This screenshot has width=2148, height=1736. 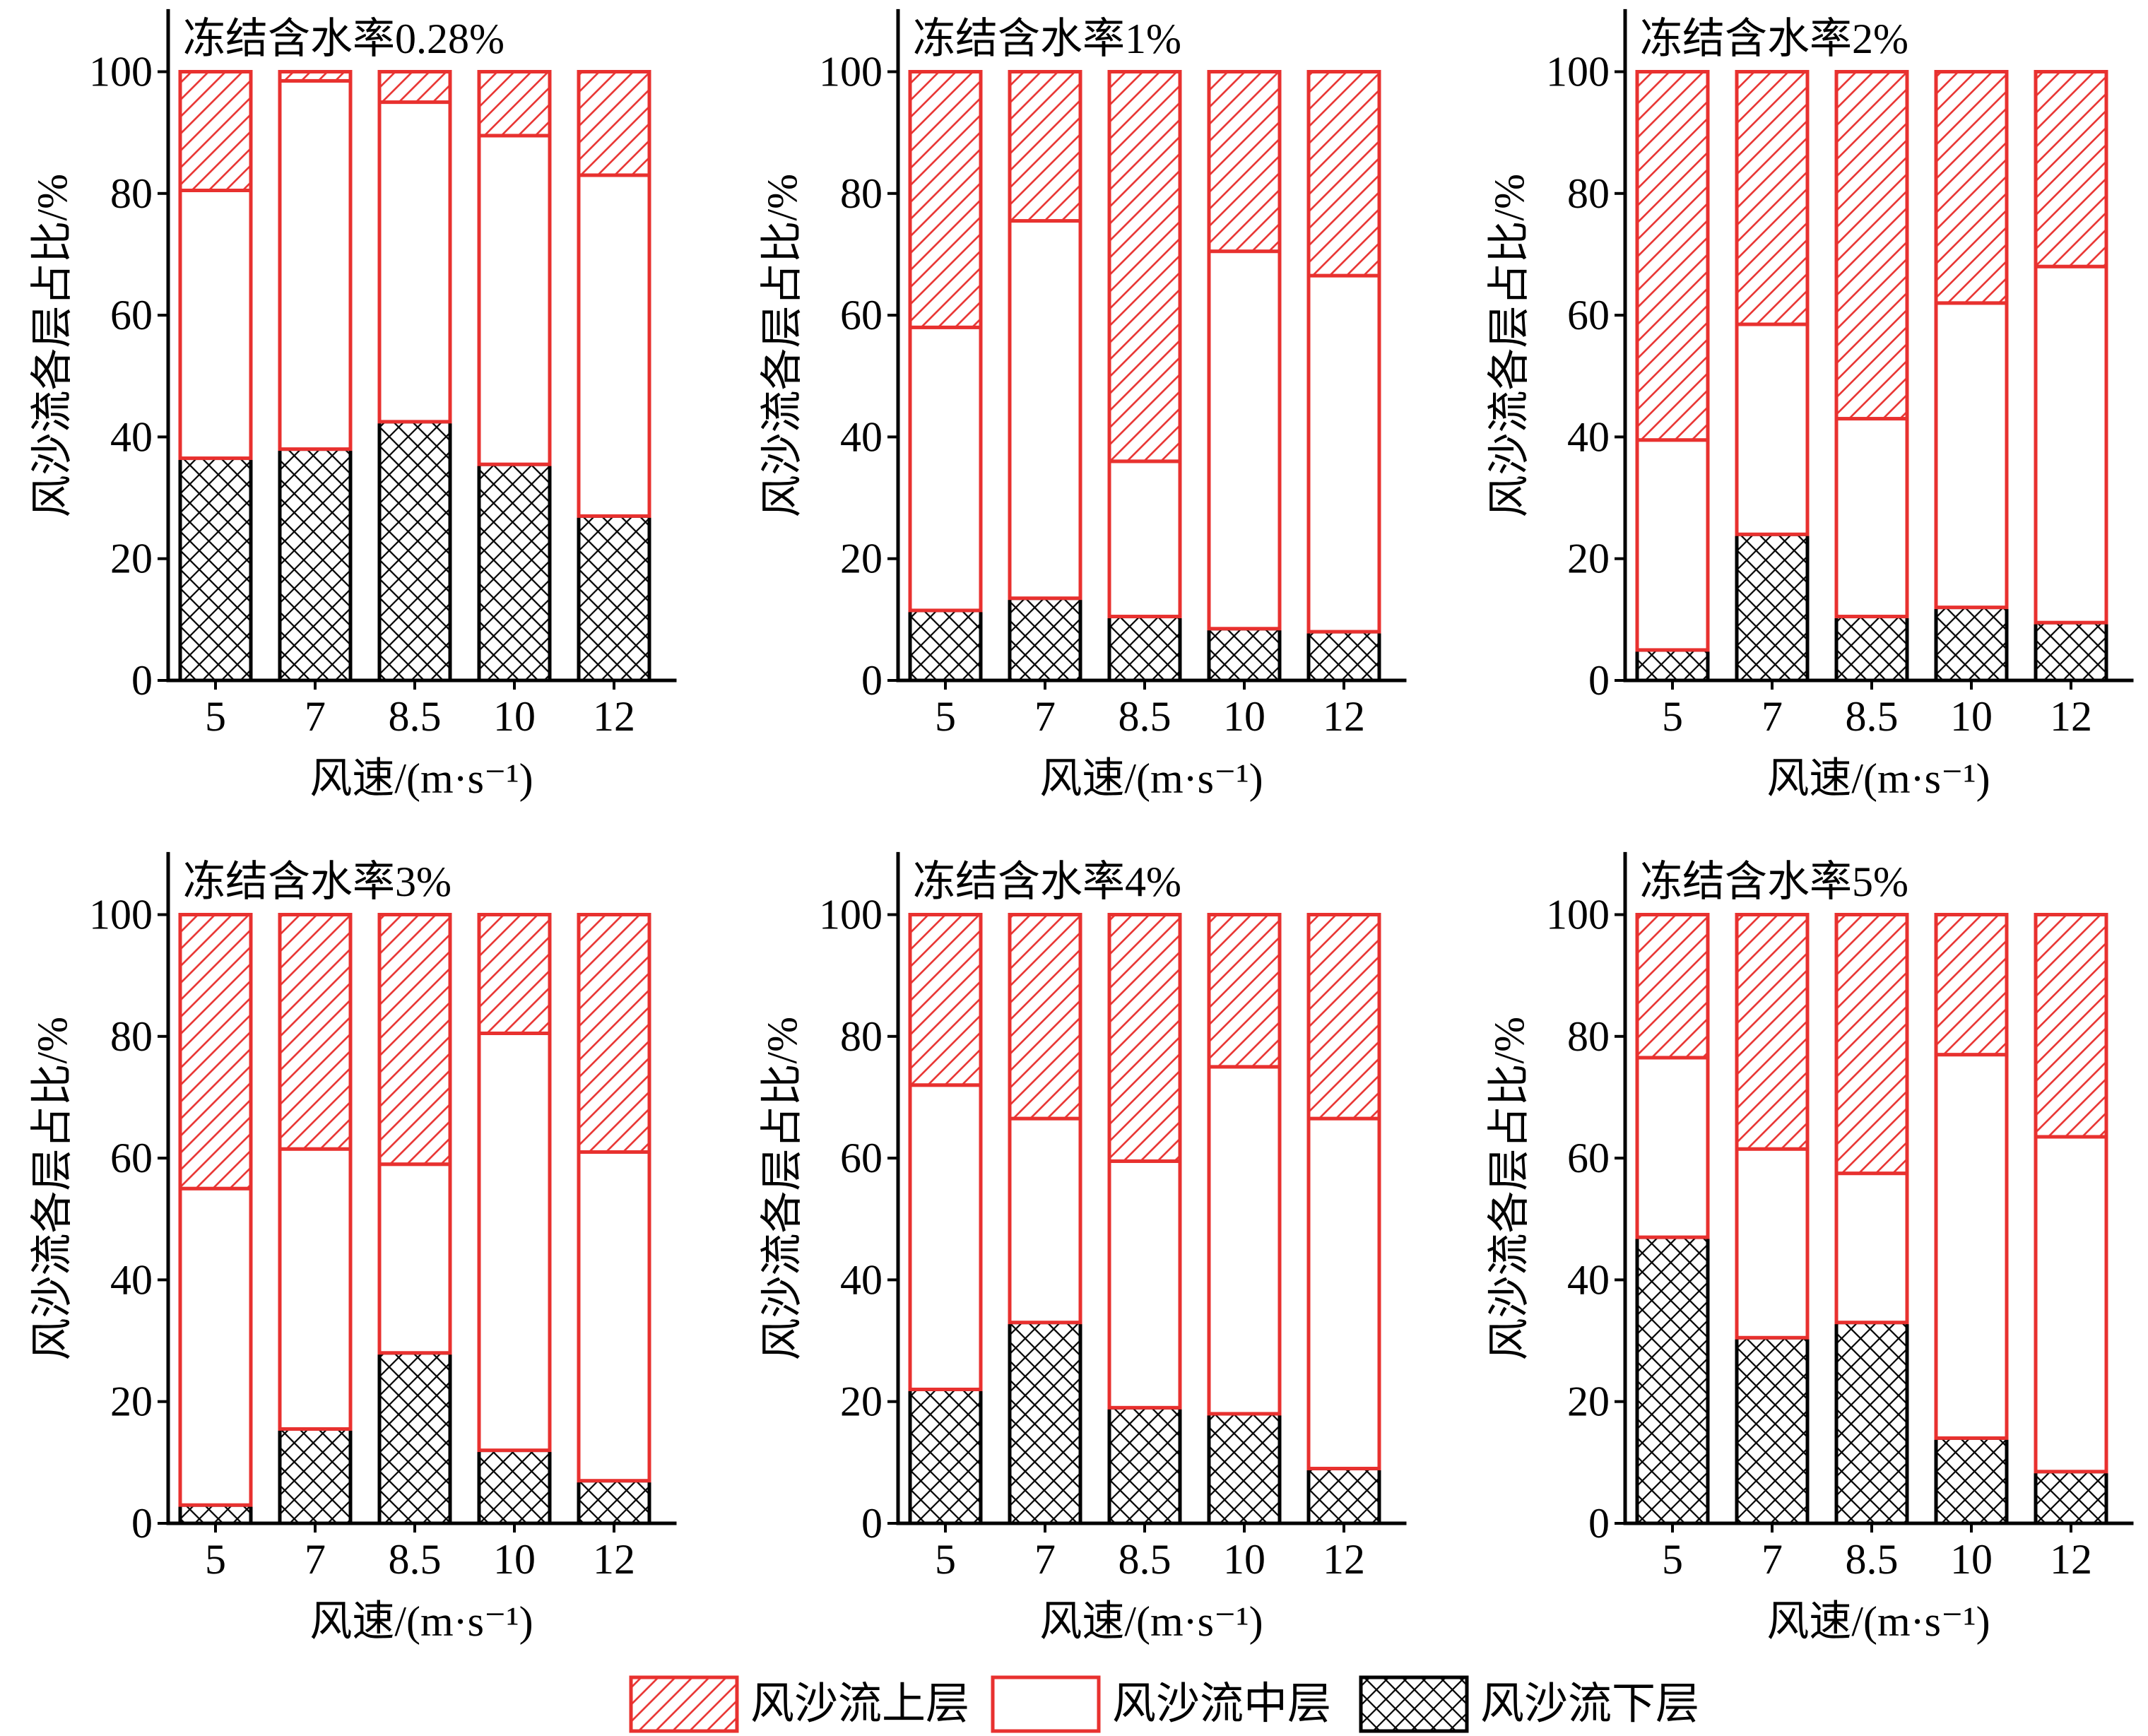 What do you see at coordinates (1590, 1704) in the screenshot?
I see `legend-label: 风沙流下层` at bounding box center [1590, 1704].